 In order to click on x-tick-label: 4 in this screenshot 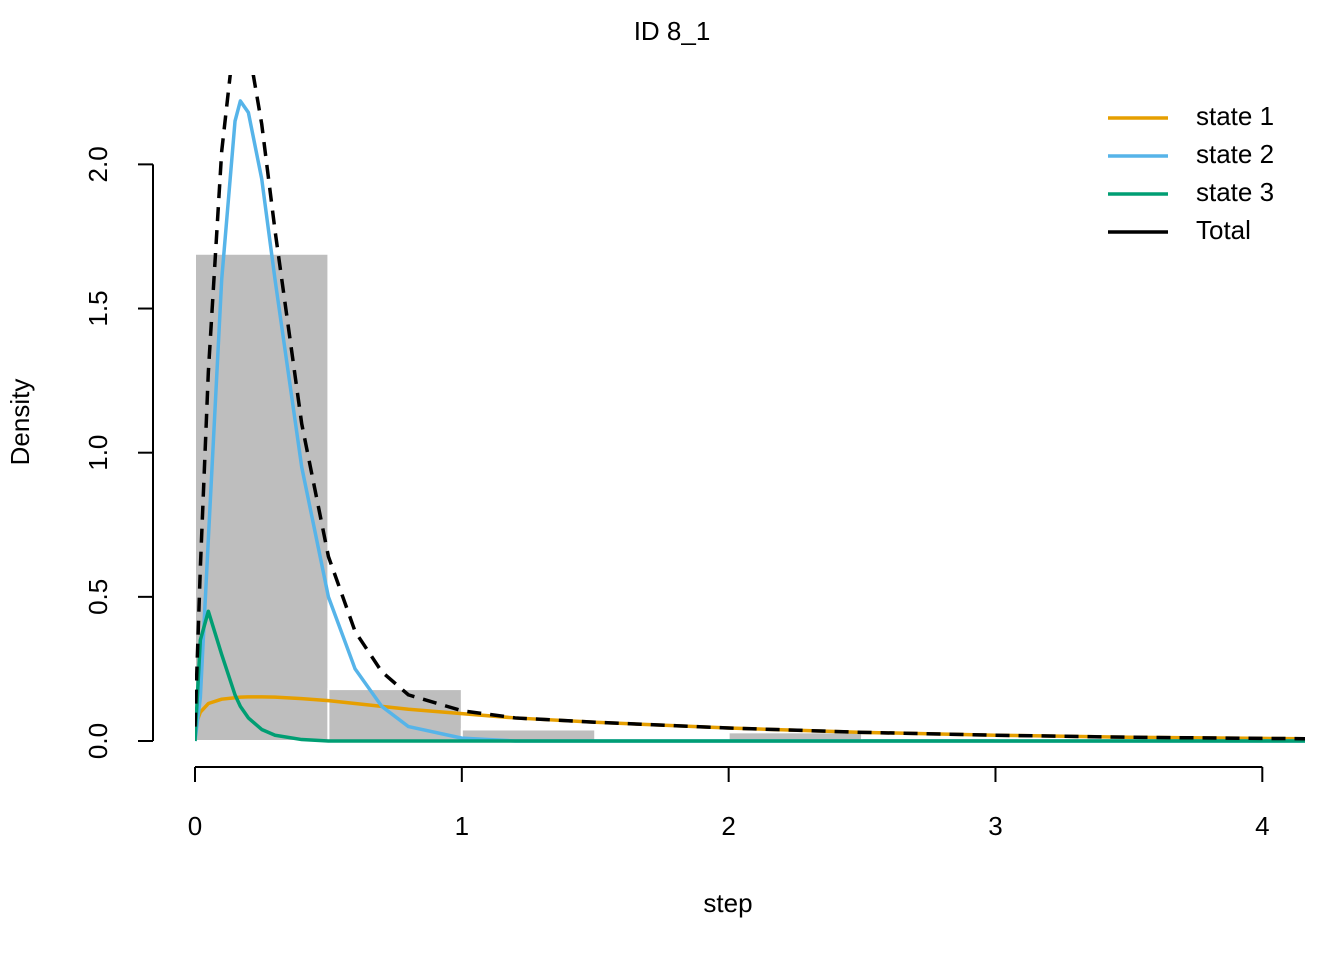, I will do `click(1262, 826)`.